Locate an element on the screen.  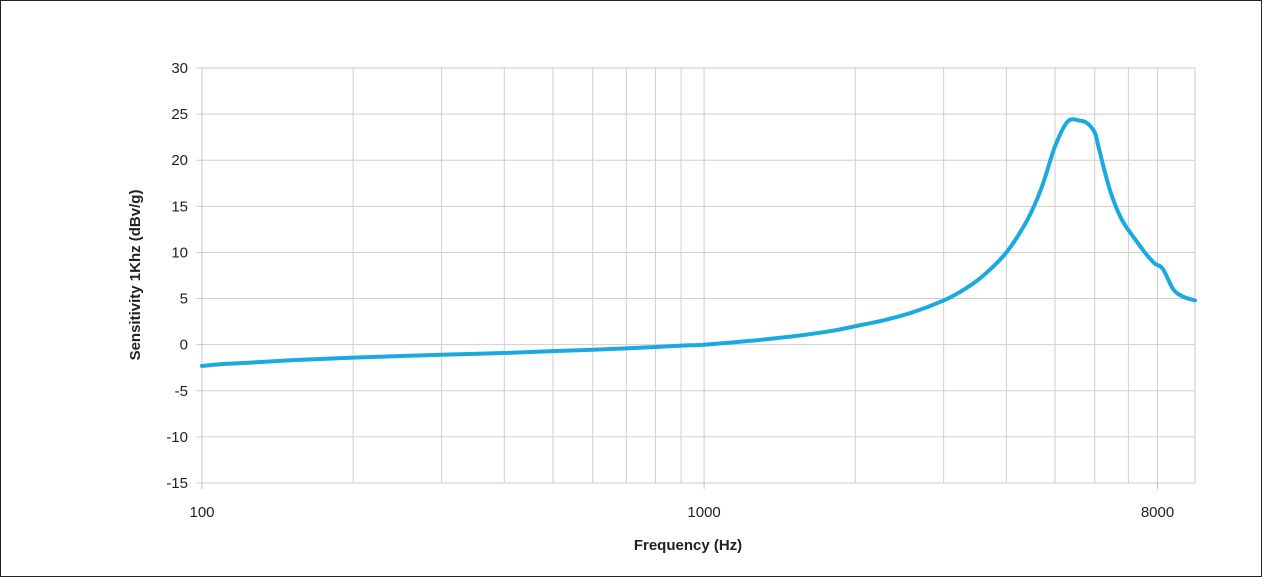
y-tick-label: 10 is located at coordinates (179, 252).